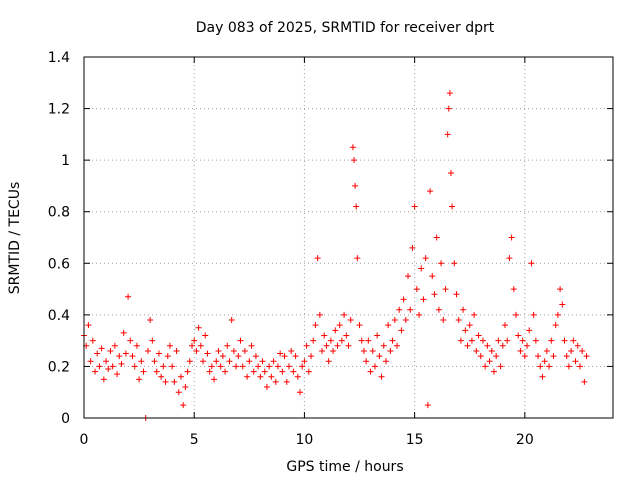 The image size is (640, 480). I want to click on y-tick-label: 1, so click(65, 161).